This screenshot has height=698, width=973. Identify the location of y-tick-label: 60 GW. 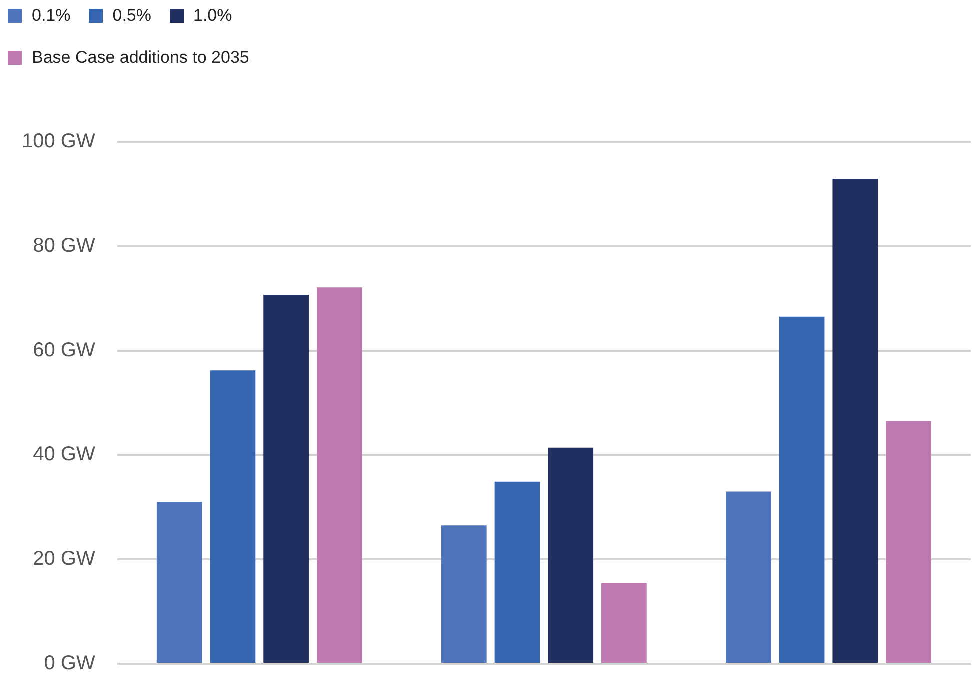
(64, 350).